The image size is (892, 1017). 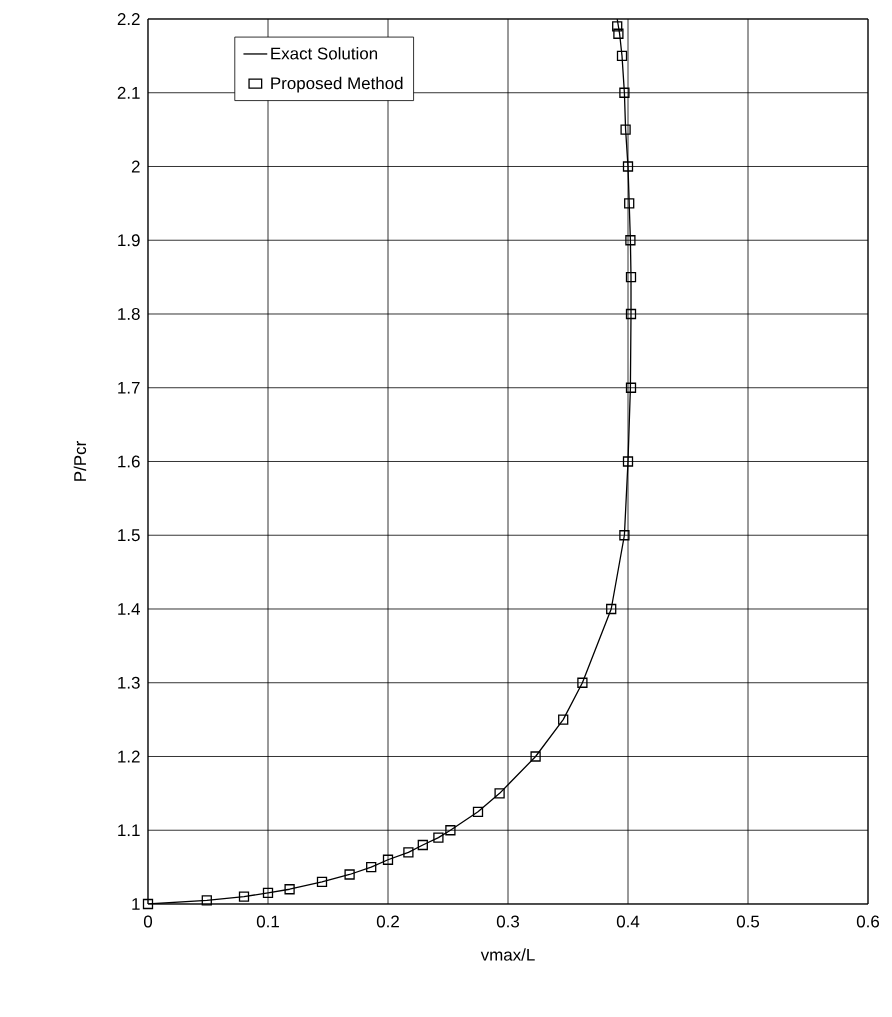 I want to click on y-tick-label: 1.8, so click(x=129, y=313).